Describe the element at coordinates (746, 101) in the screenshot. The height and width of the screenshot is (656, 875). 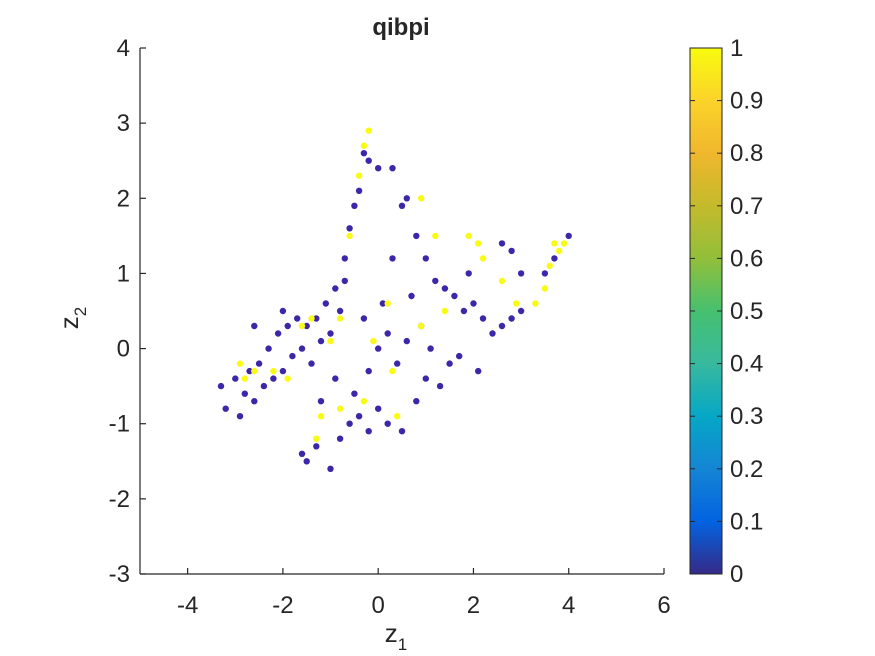
I see `colorbar-tick-label: 0.9` at that location.